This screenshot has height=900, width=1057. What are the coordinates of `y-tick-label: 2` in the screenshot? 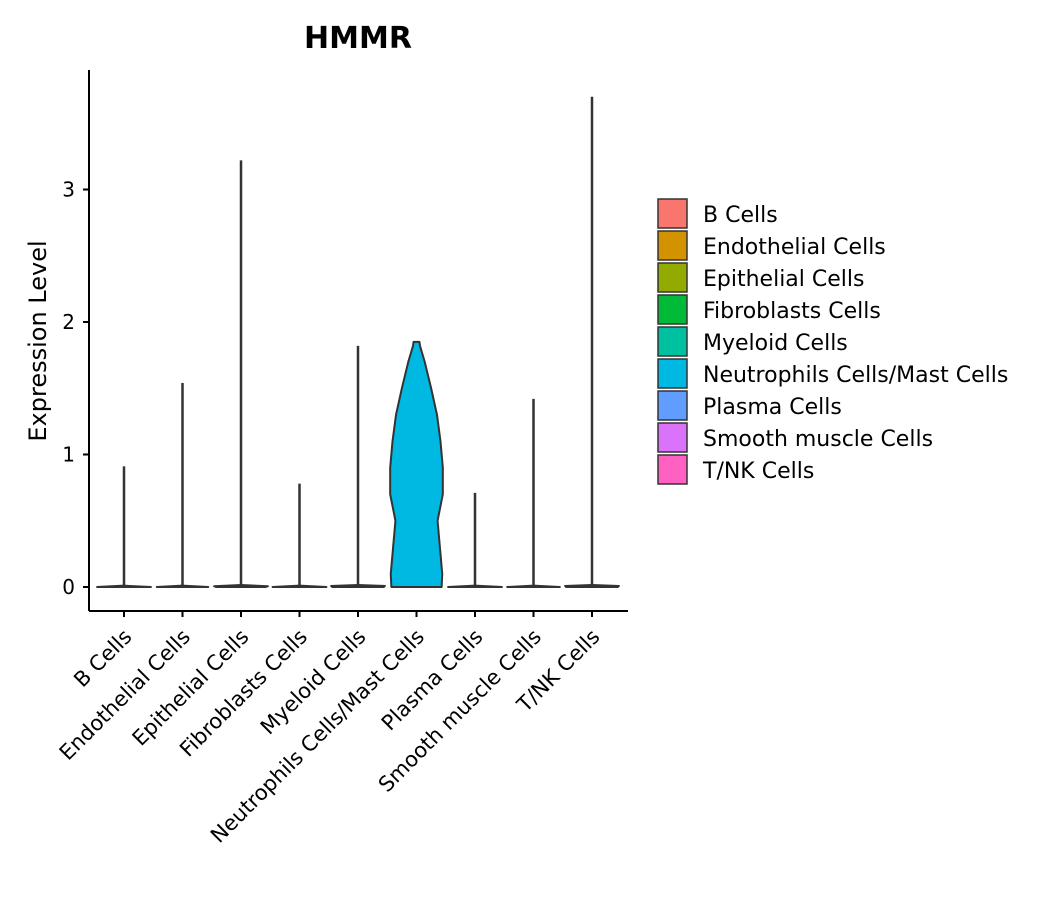 It's located at (68, 322).